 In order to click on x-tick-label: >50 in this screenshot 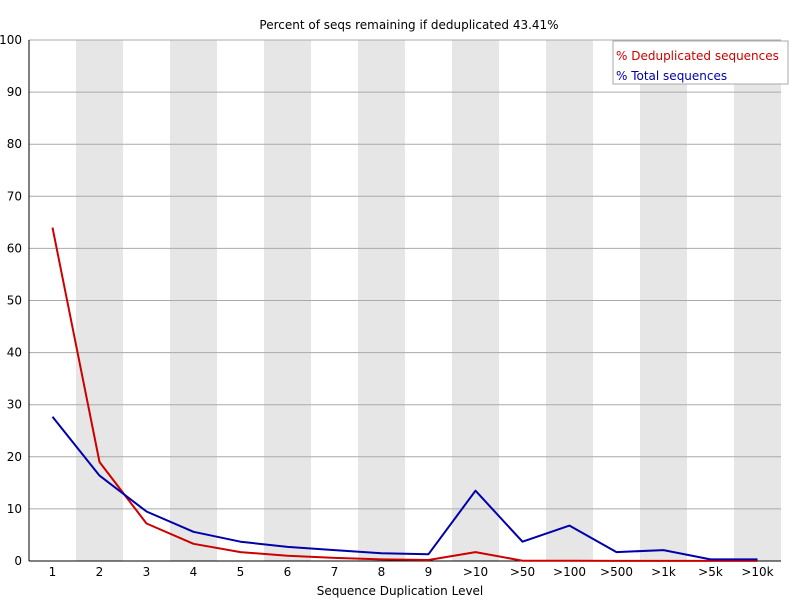, I will do `click(522, 572)`.